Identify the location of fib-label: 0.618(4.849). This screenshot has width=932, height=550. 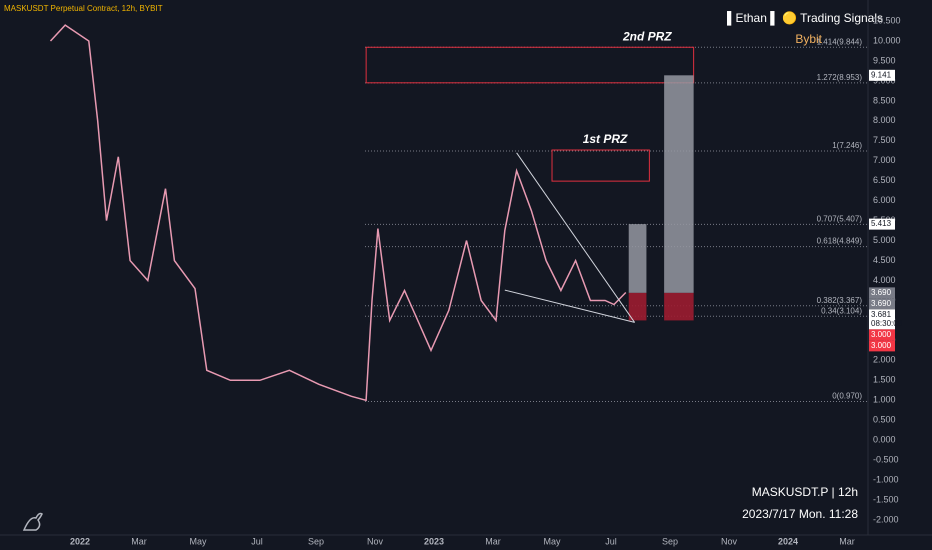
(840, 241).